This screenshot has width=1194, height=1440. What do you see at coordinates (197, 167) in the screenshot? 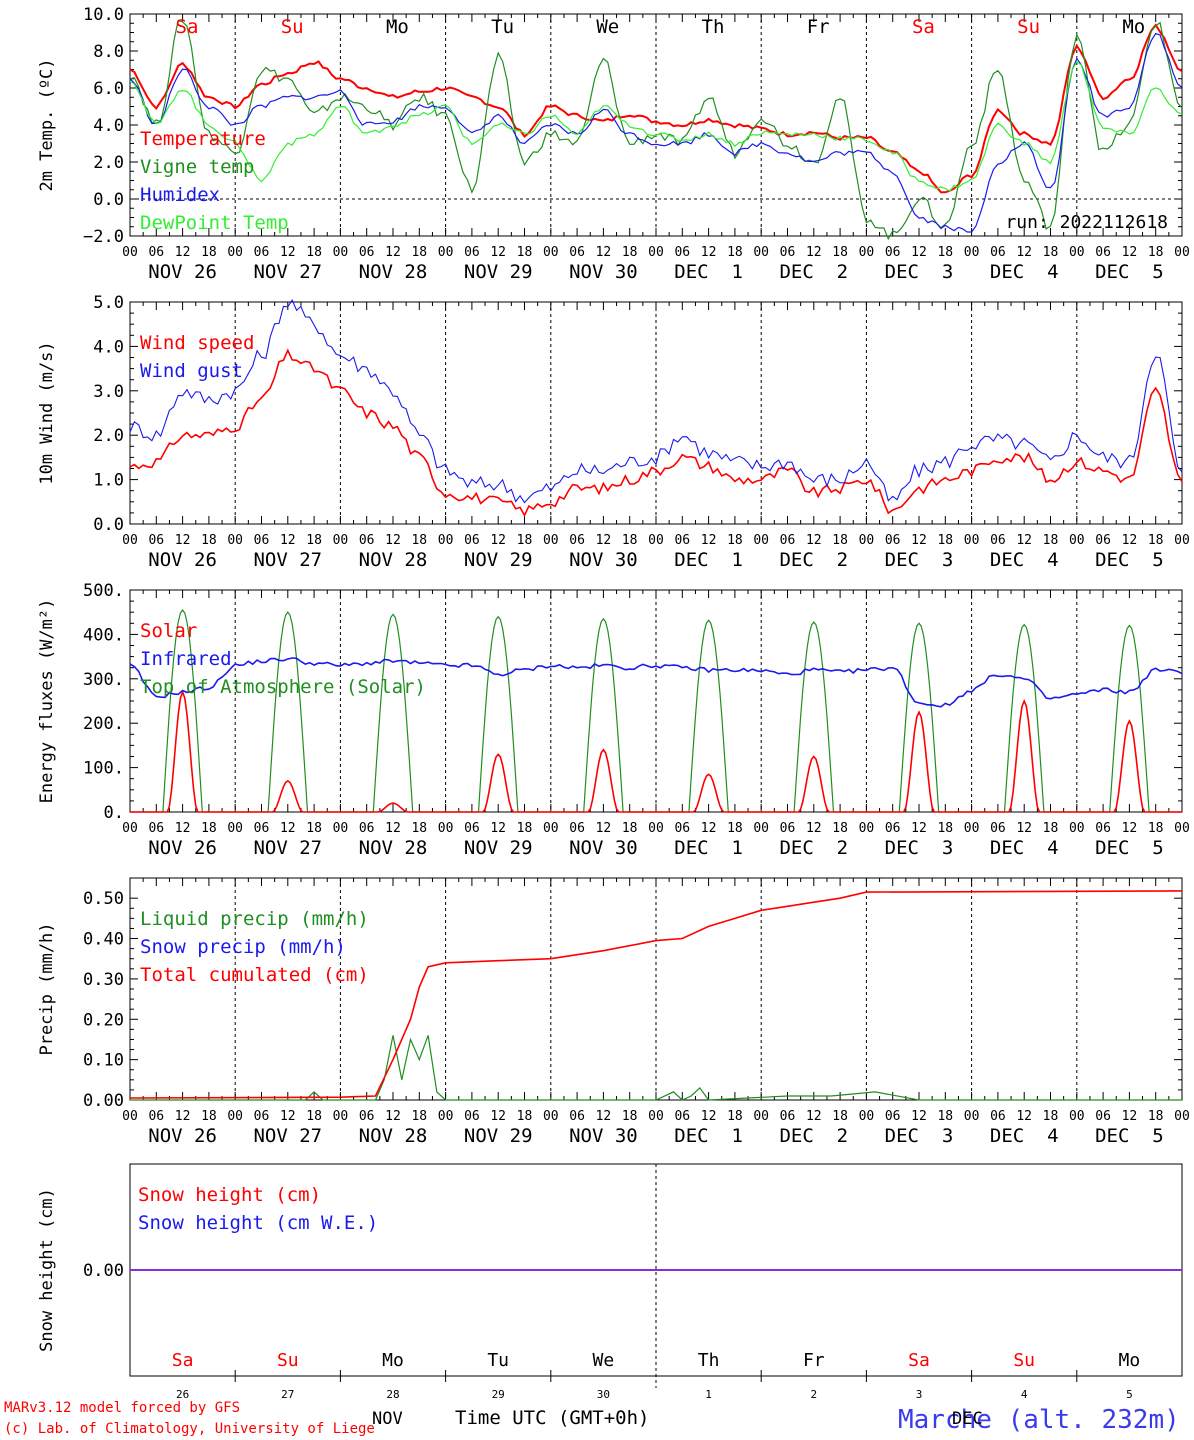
I see `legend-entry: Vigne temp` at bounding box center [197, 167].